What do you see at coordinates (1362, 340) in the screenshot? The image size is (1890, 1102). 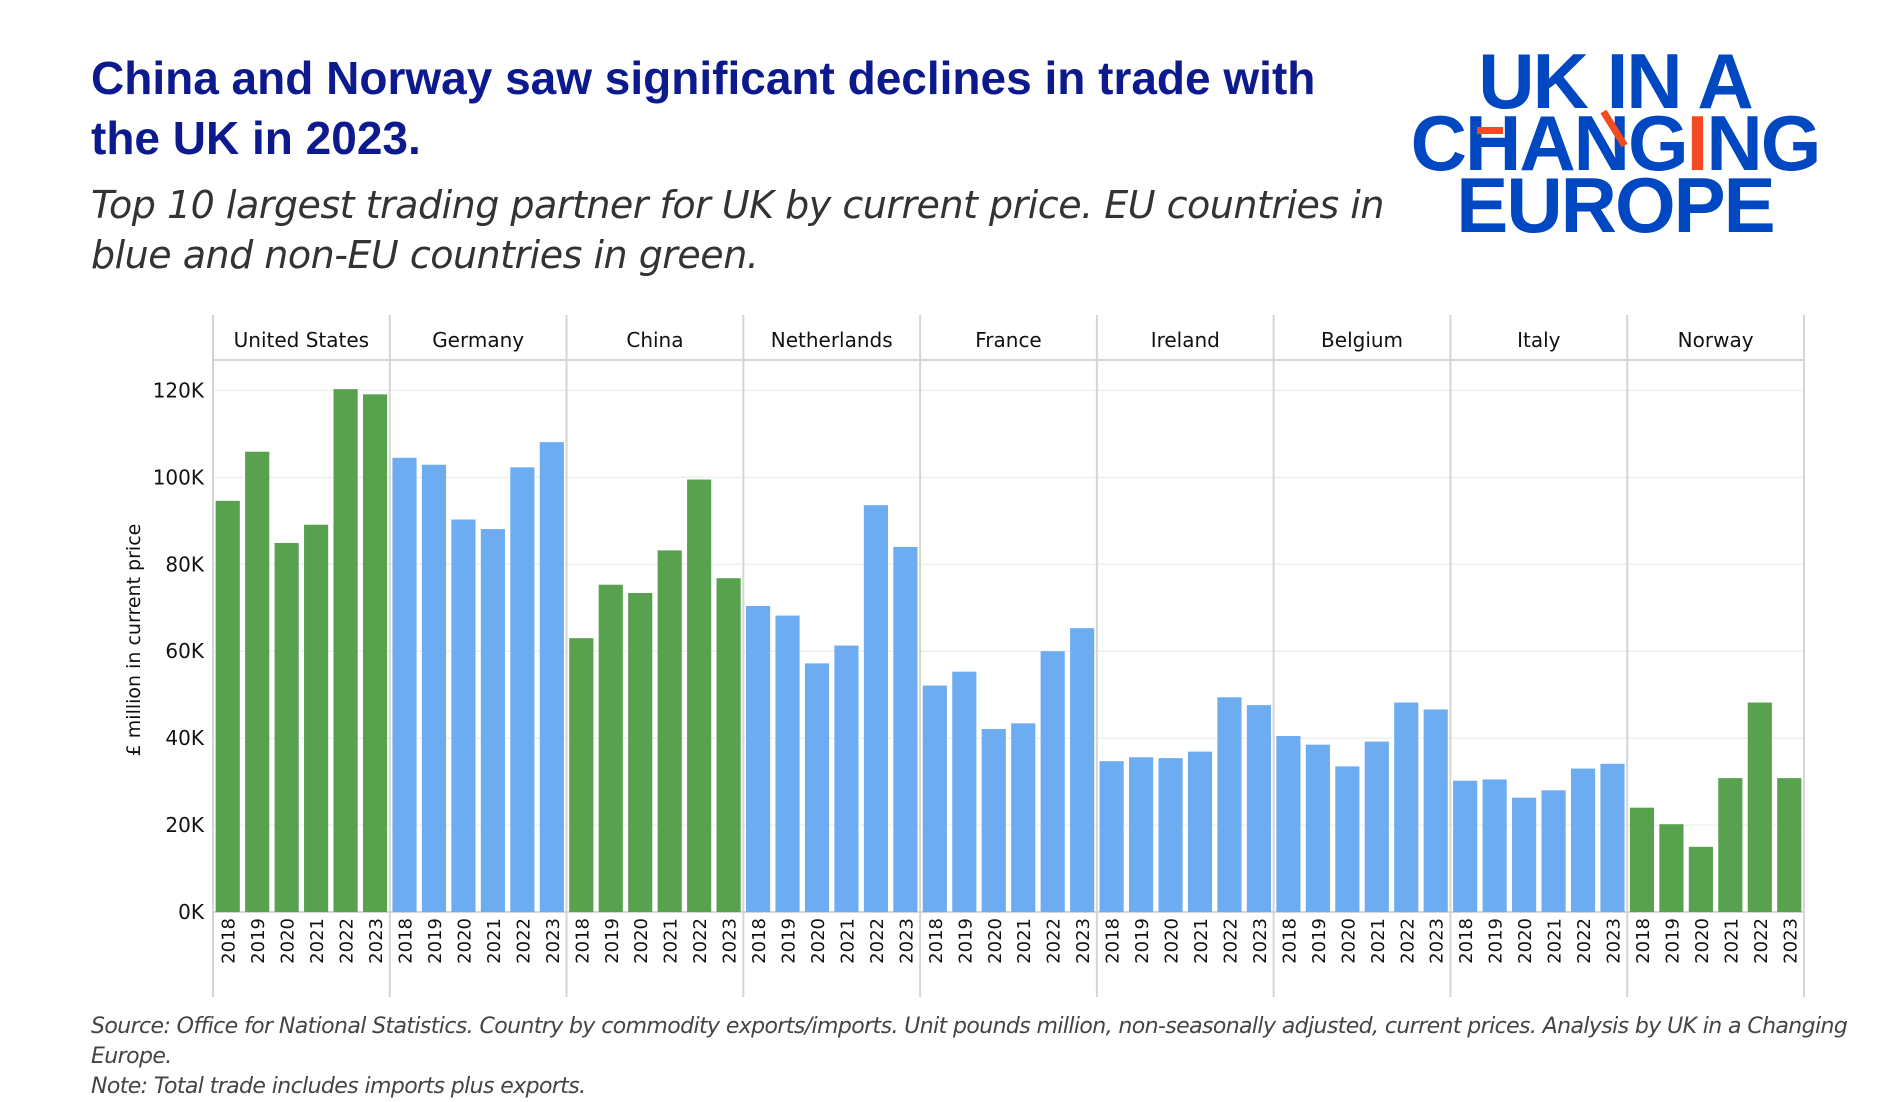 I see `facet-label-belgium: Belgium` at bounding box center [1362, 340].